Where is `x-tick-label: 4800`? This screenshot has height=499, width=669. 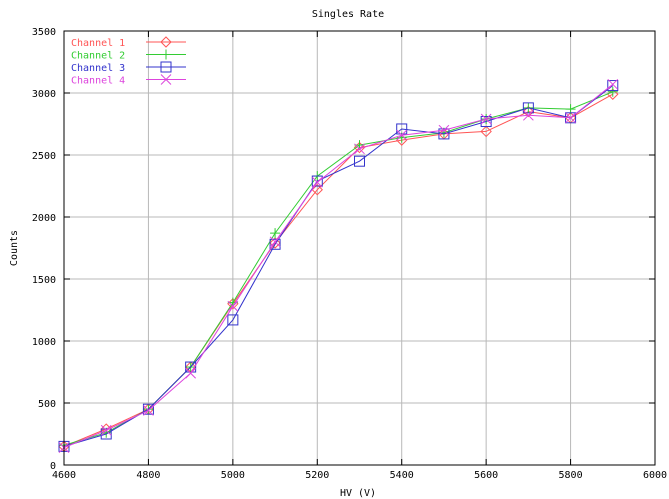 x-tick-label: 4800 is located at coordinates (148, 475).